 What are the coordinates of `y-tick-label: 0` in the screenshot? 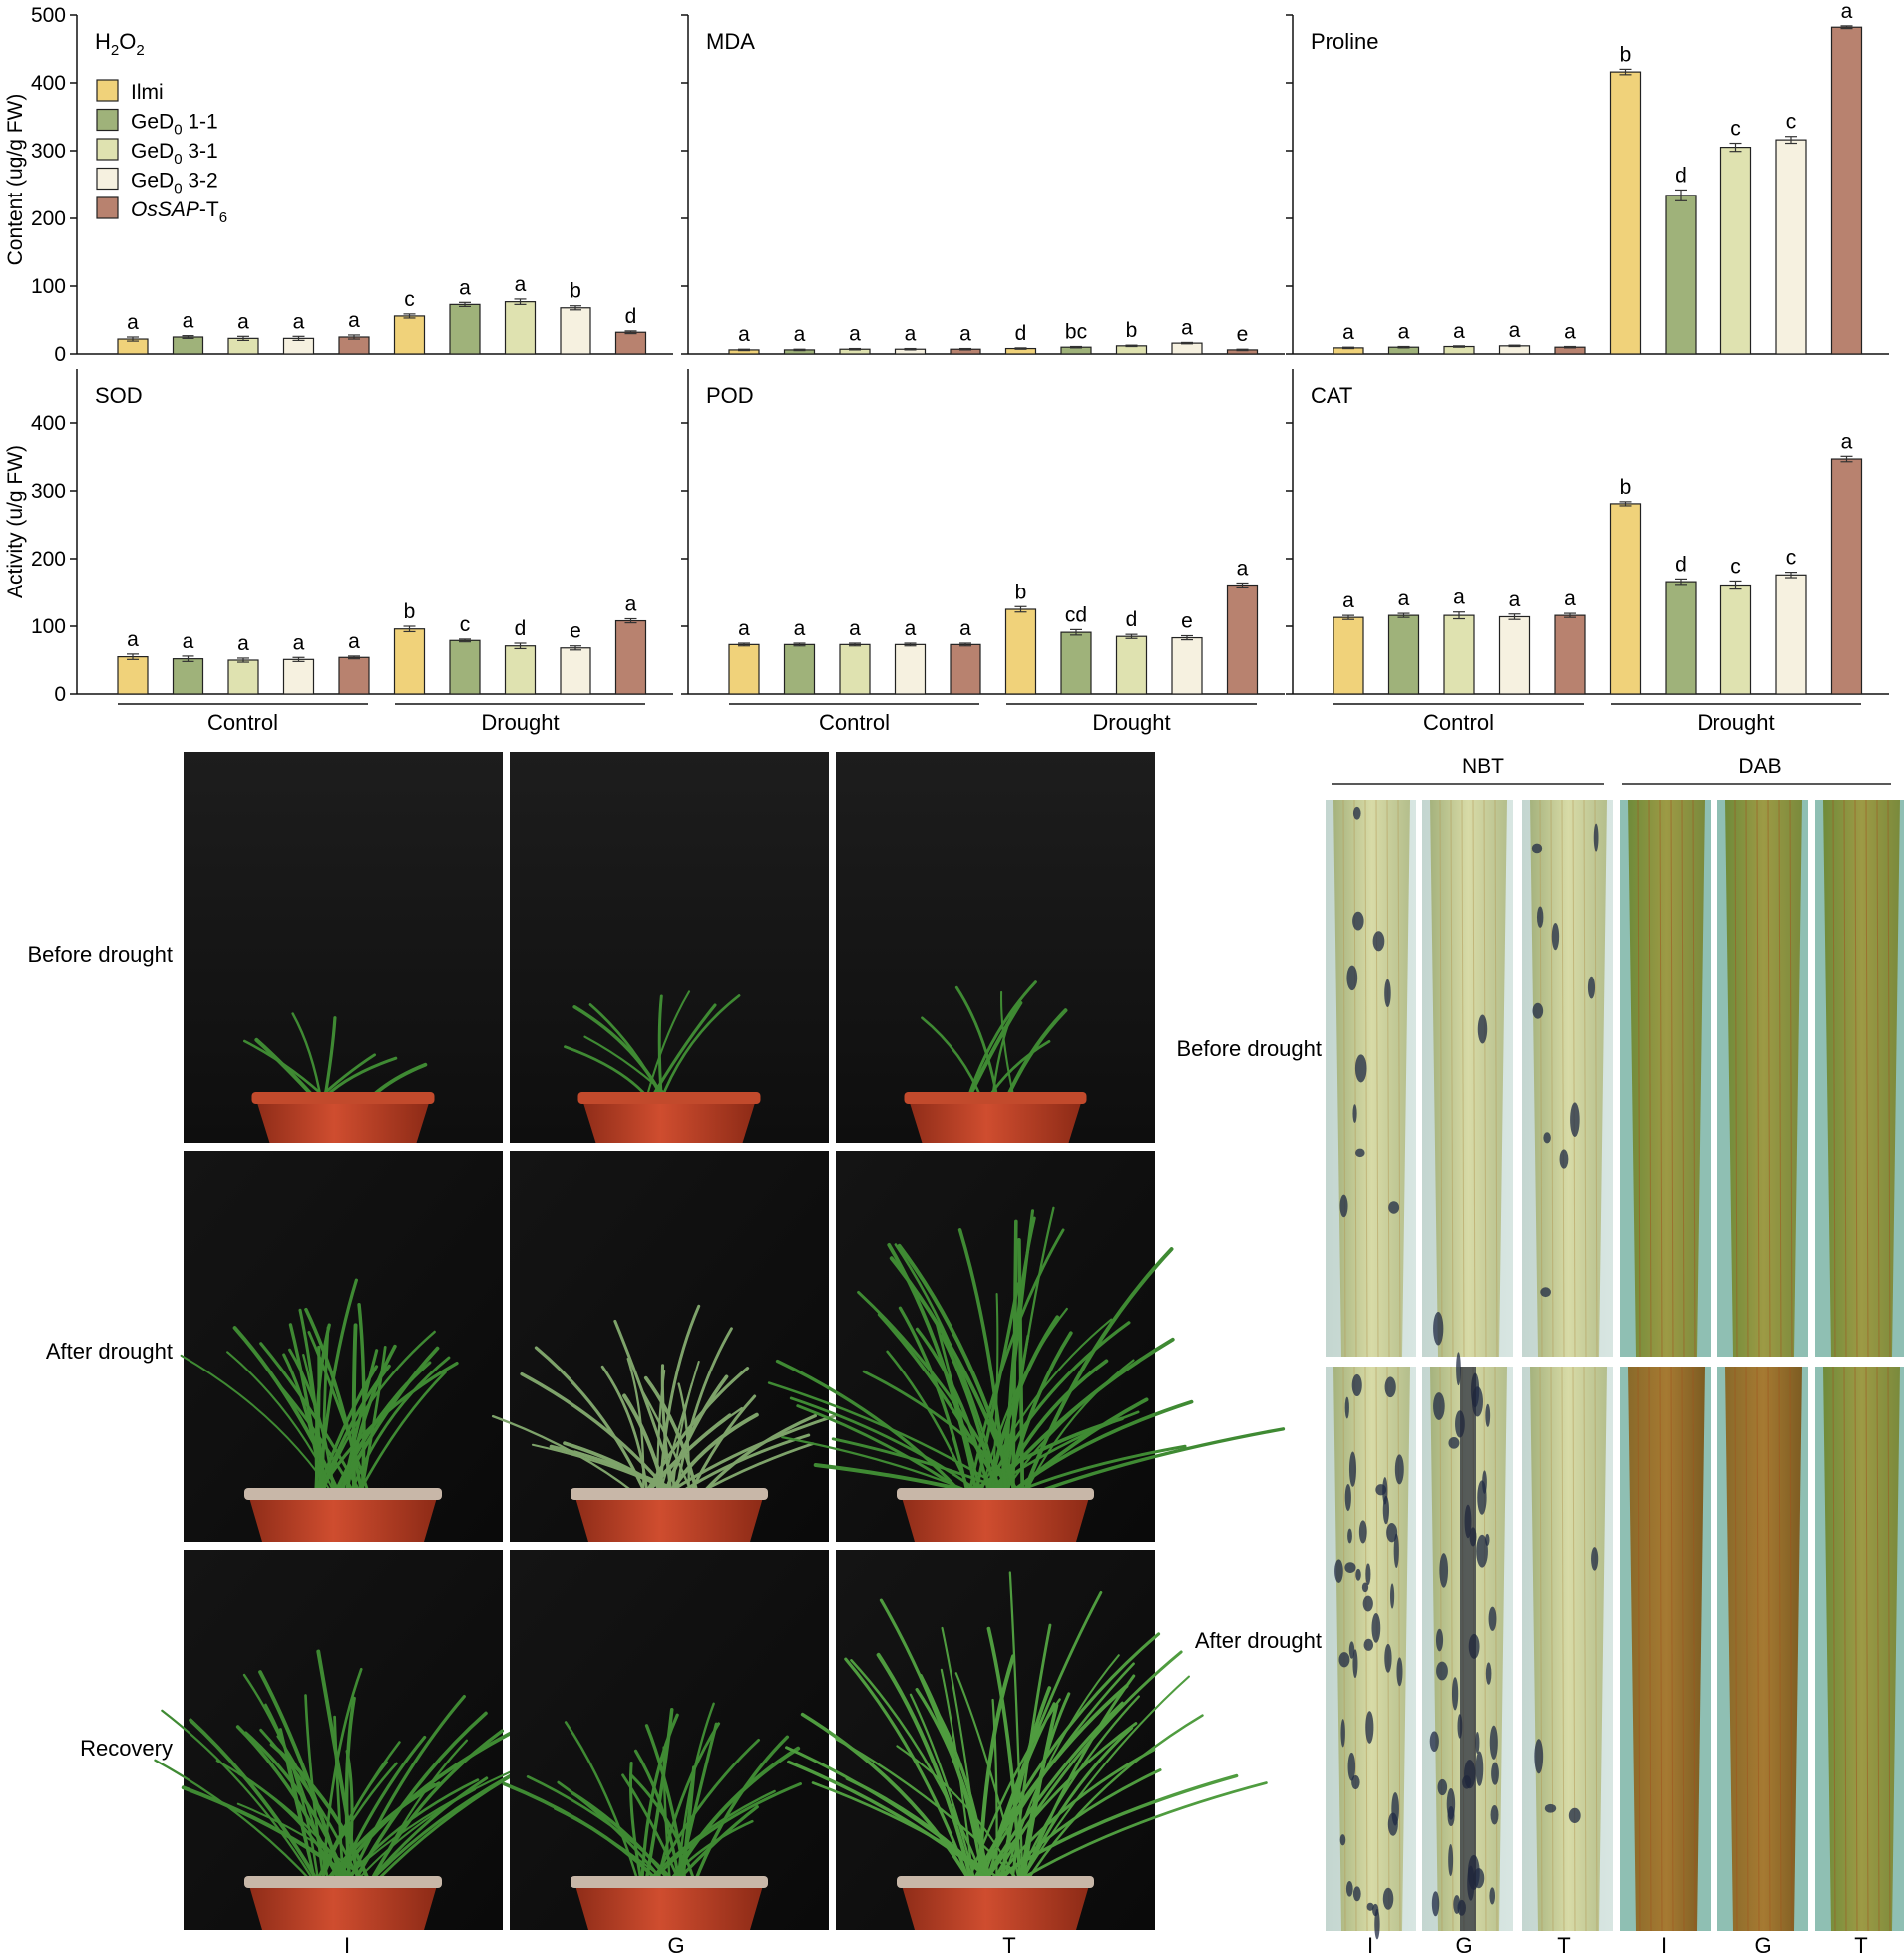 It's located at (60, 694).